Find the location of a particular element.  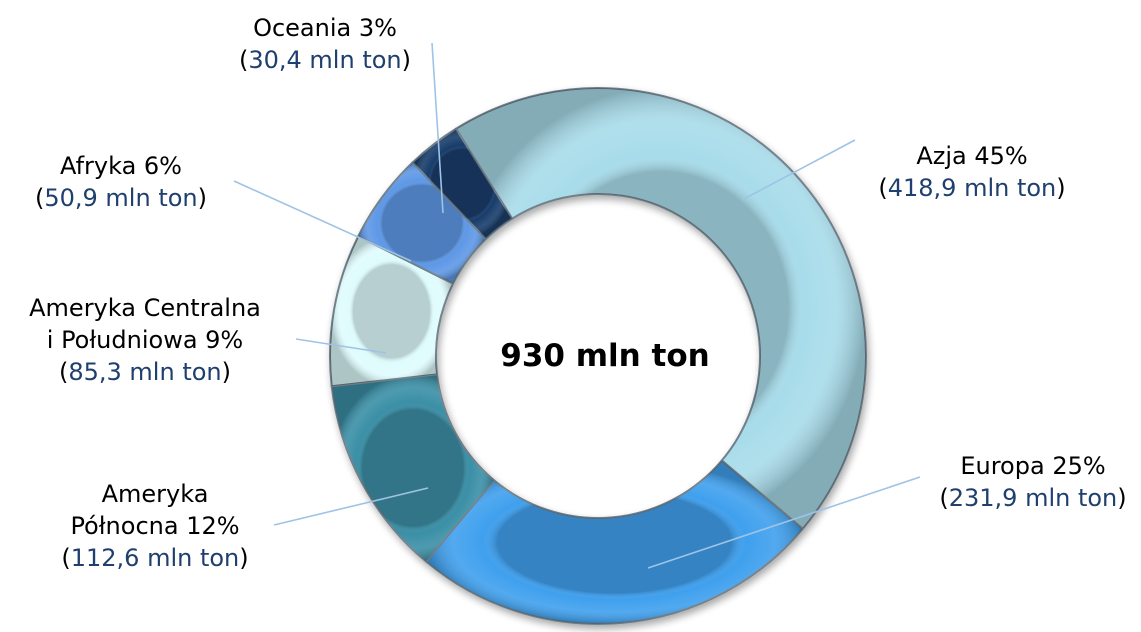

slice-label: Azja 45% (418,9 mln ton) is located at coordinates (972, 172).